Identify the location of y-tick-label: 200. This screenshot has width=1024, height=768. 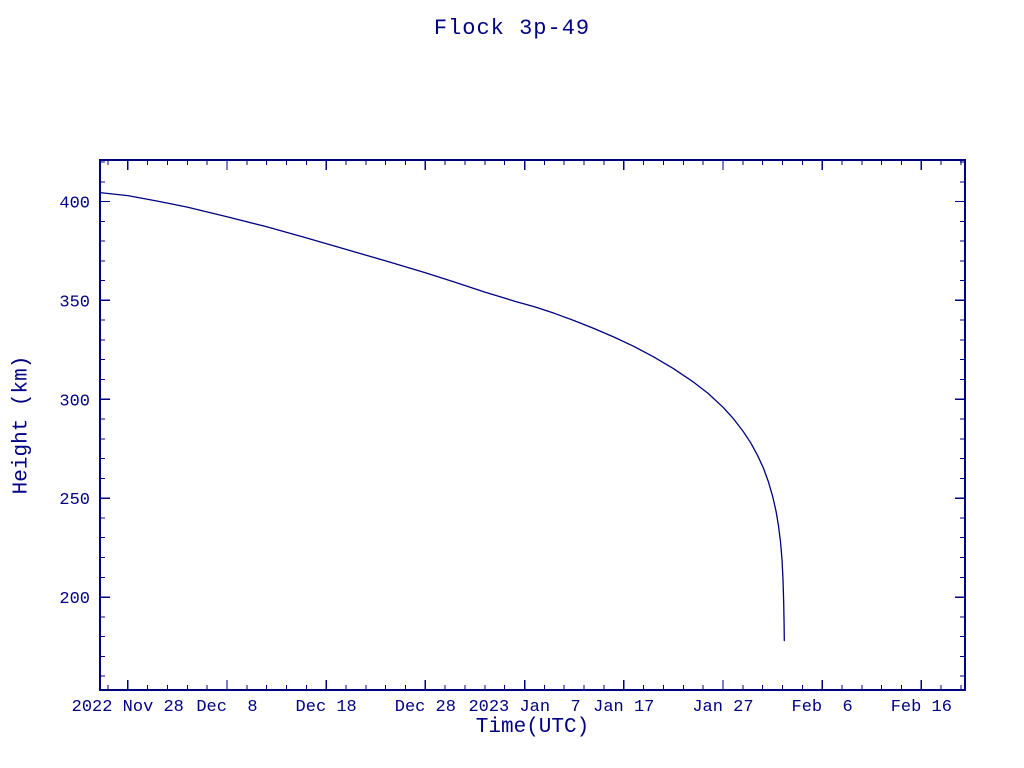
(74, 599).